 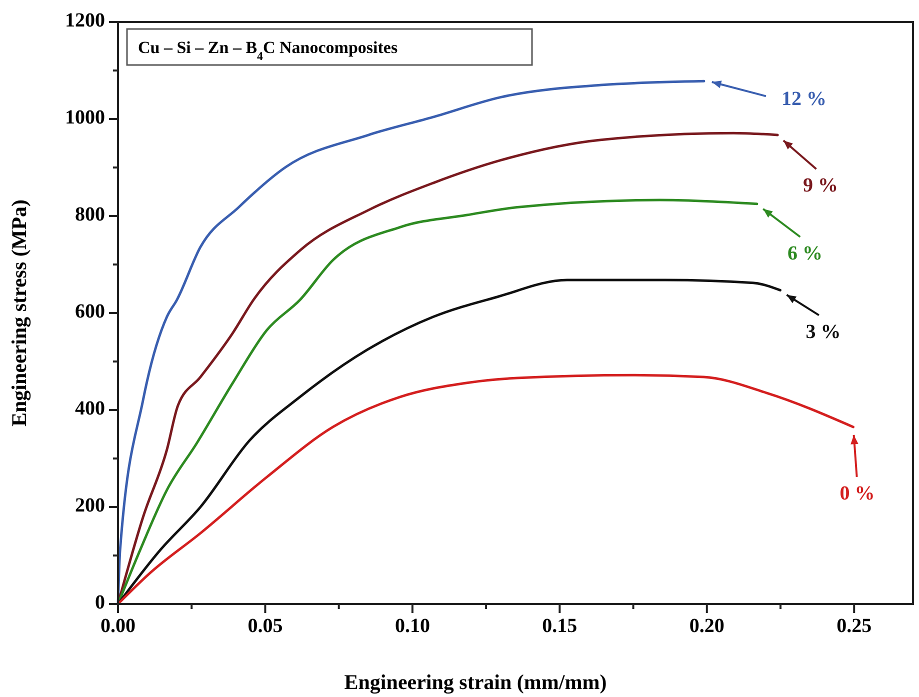 What do you see at coordinates (560, 626) in the screenshot?
I see `x-tick-label: 0.15` at bounding box center [560, 626].